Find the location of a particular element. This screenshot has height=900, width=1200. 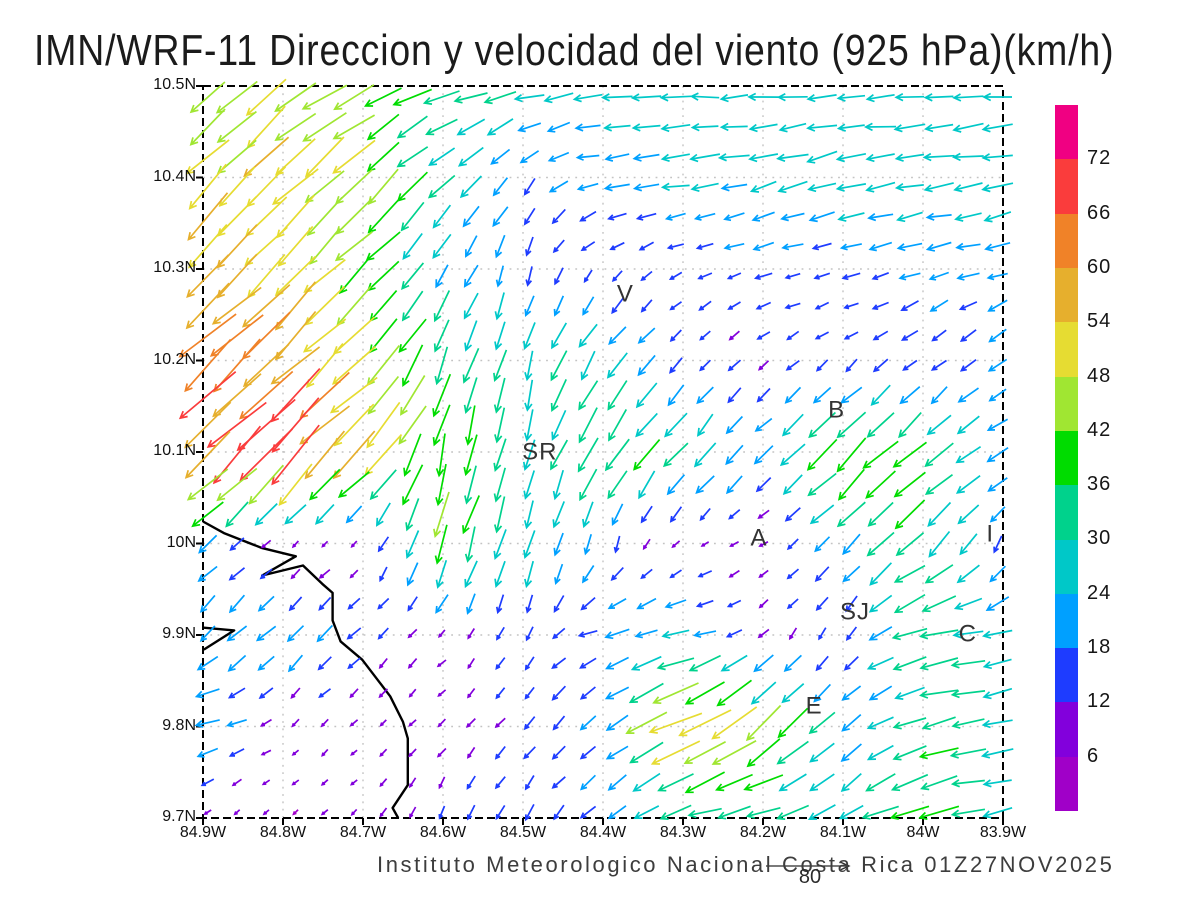

reference-arrow is located at coordinates (808, 866).